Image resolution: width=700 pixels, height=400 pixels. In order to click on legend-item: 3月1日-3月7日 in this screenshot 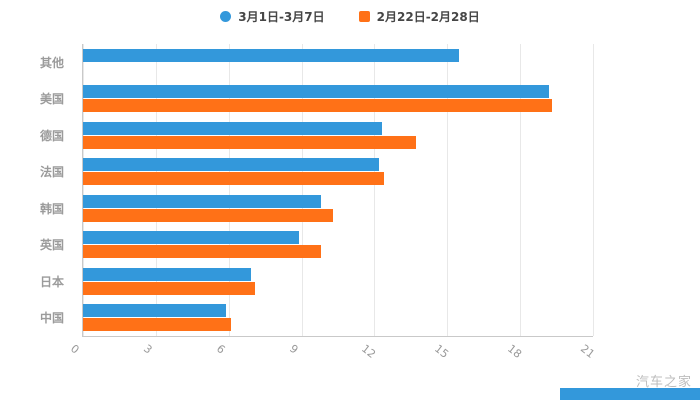, I will do `click(272, 16)`.